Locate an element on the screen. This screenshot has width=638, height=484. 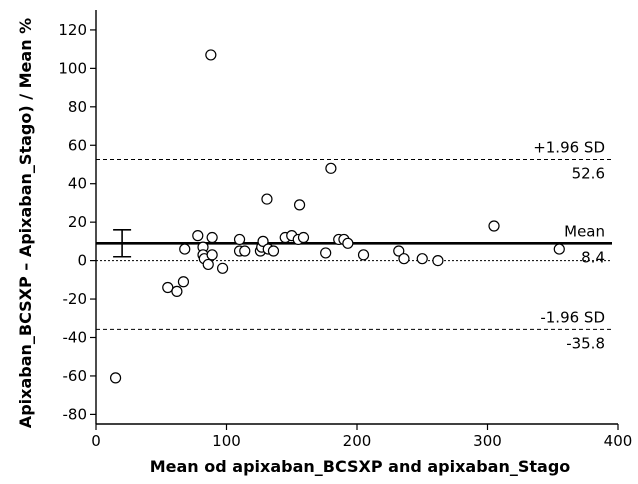
y-tick-label: 120 is located at coordinates (72, 30).